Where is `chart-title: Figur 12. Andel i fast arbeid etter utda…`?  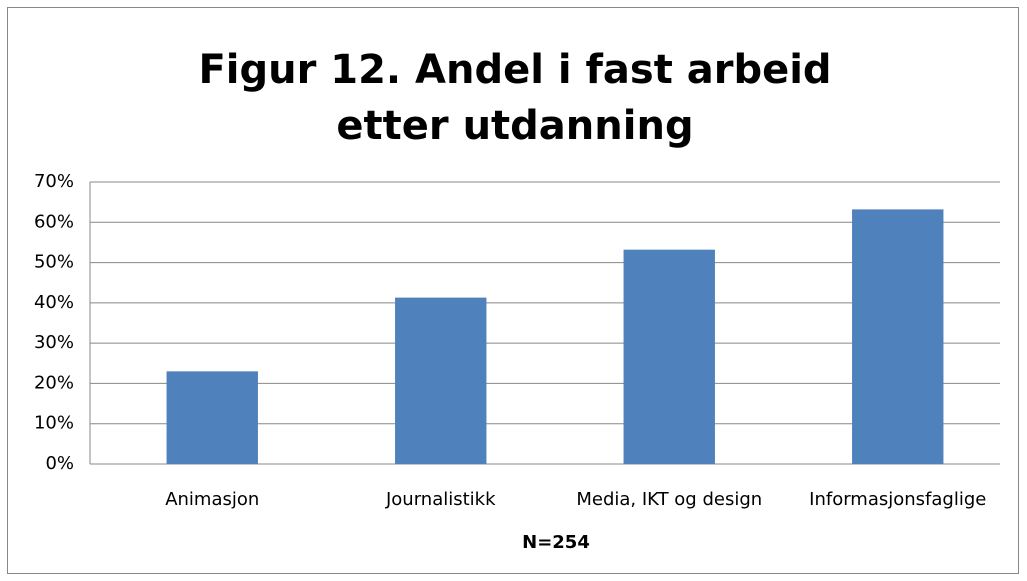
chart-title: Figur 12. Andel i fast arbeid etter utda… is located at coordinates (515, 98).